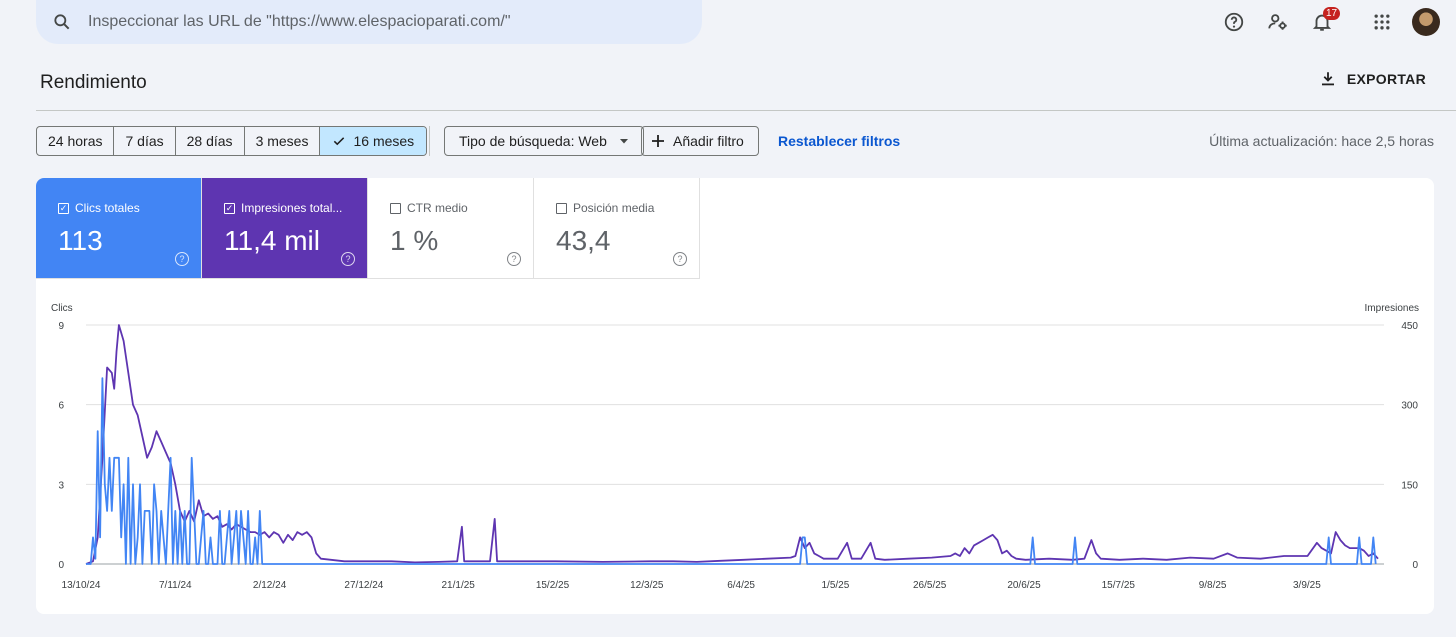 Image resolution: width=1456 pixels, height=637 pixels. I want to click on date-range-selector: 24 horas 7 días 28 días 3 meses 16 meses, so click(232, 141).